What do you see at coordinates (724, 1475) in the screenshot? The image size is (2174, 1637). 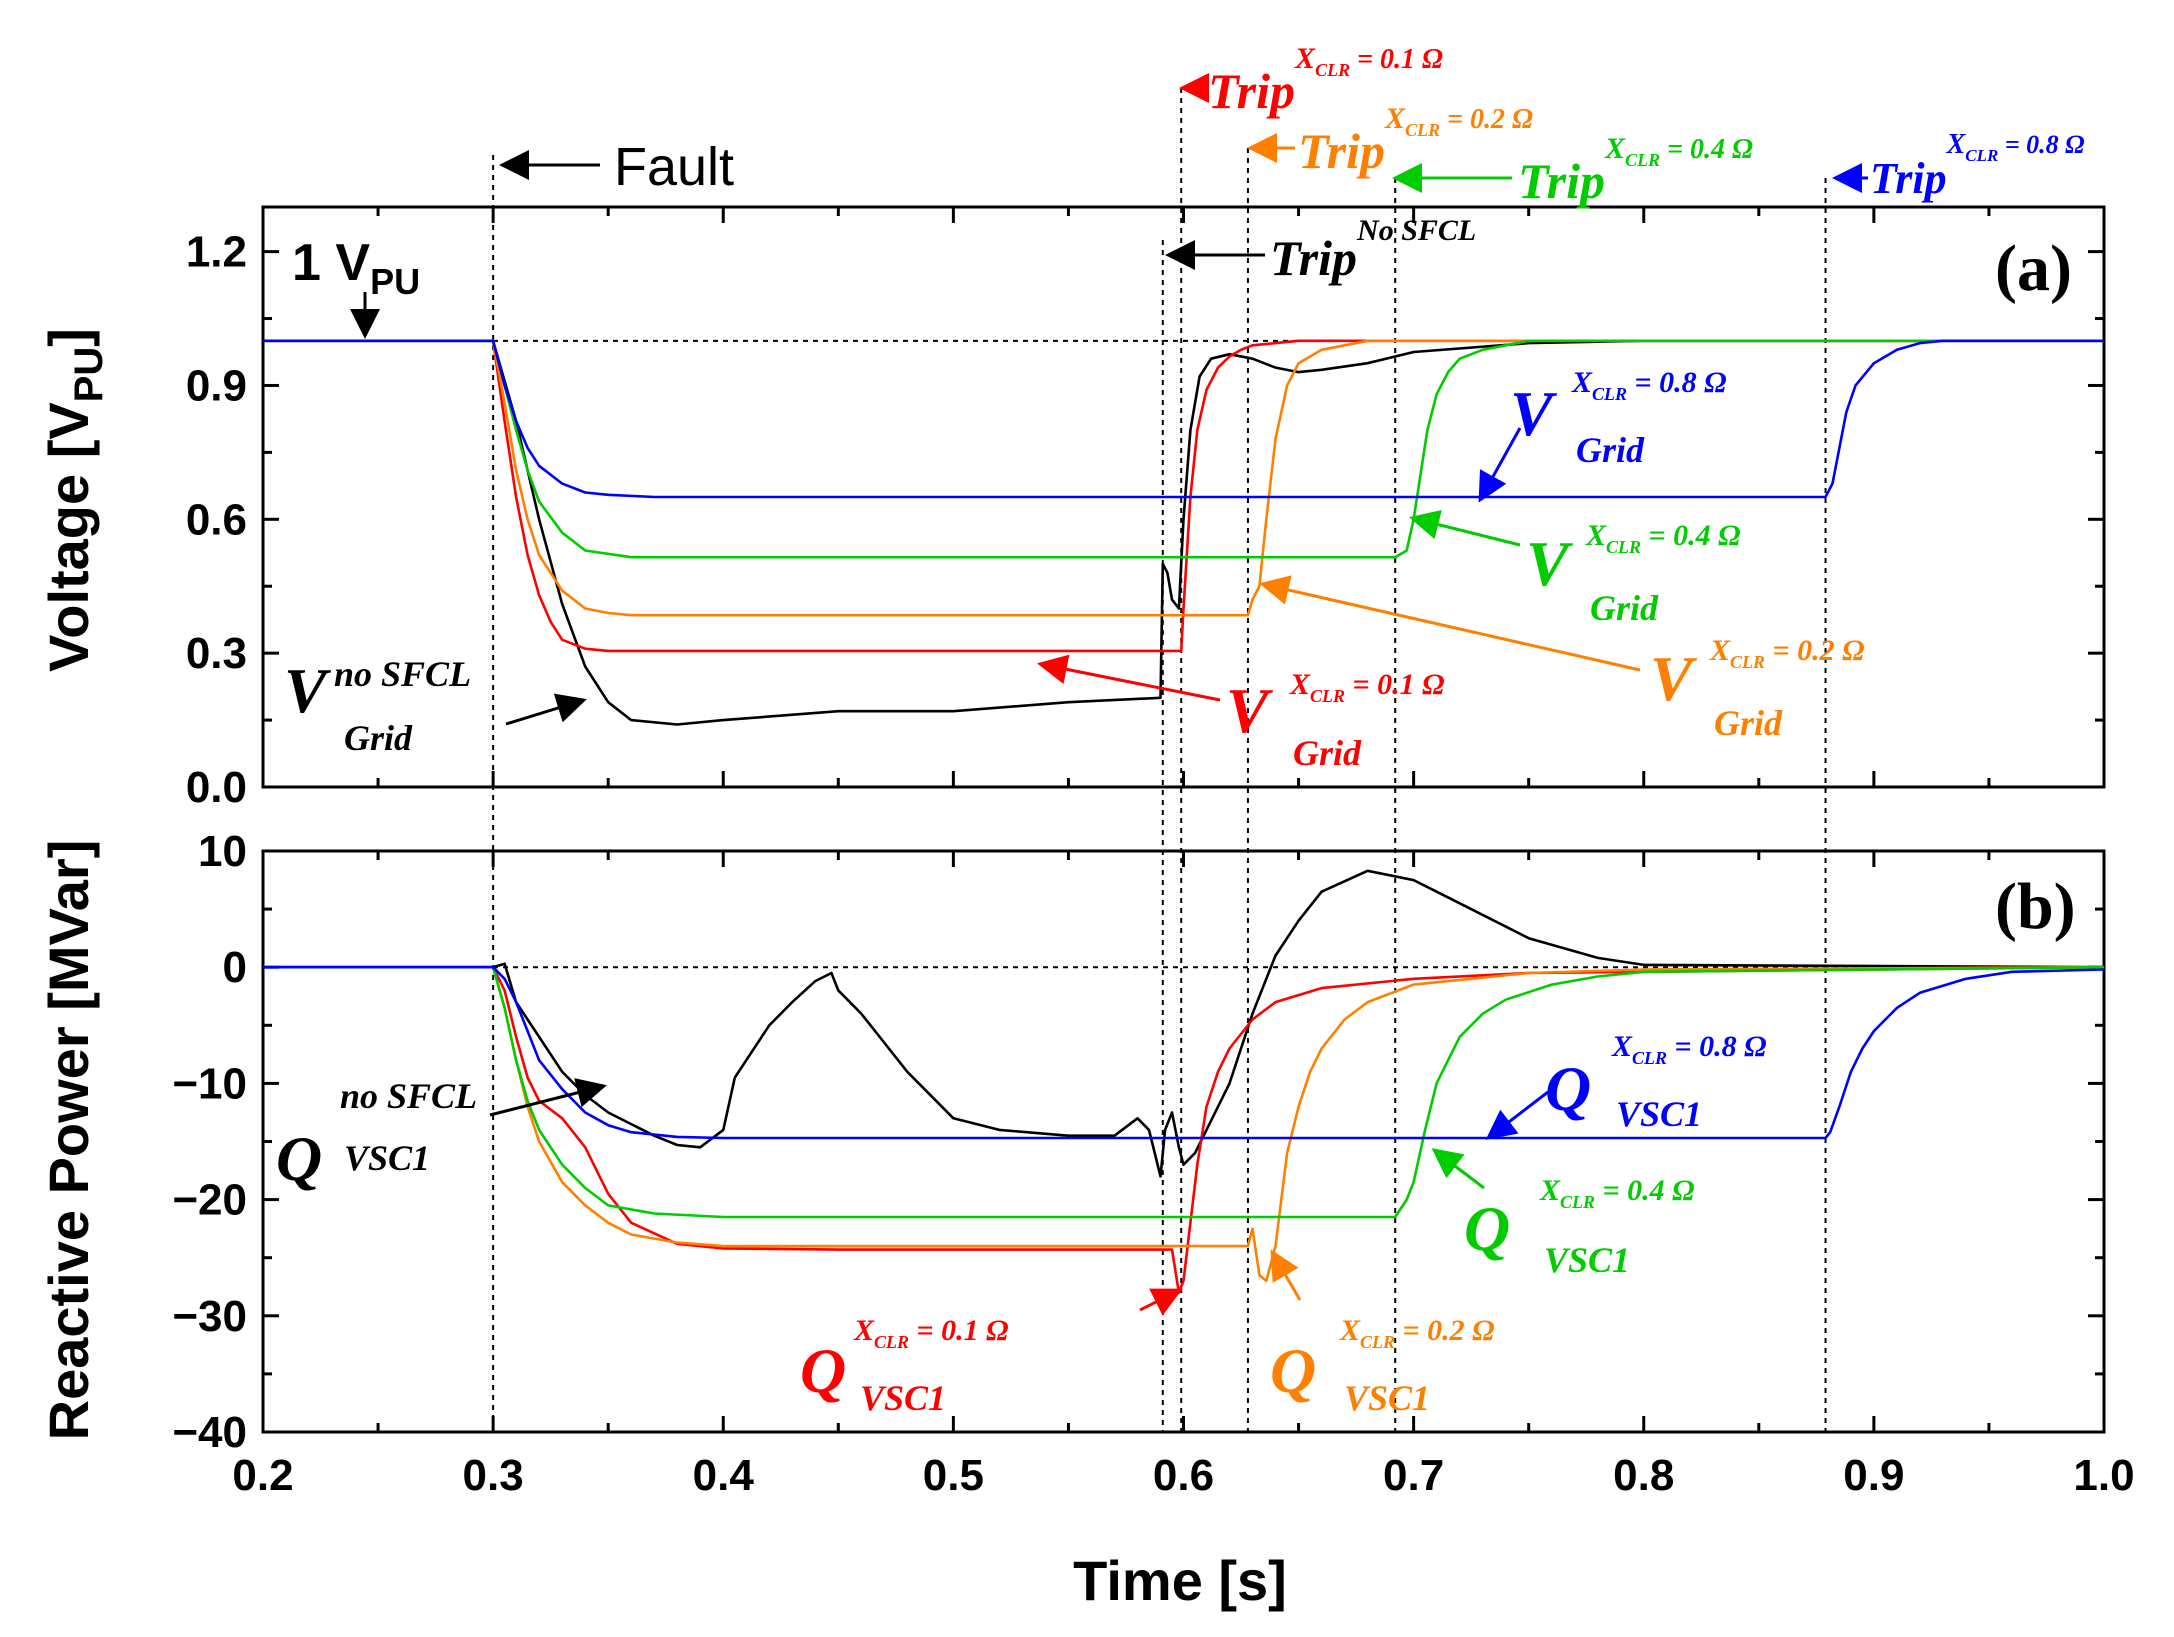 I see `xtick-label: 0.4` at bounding box center [724, 1475].